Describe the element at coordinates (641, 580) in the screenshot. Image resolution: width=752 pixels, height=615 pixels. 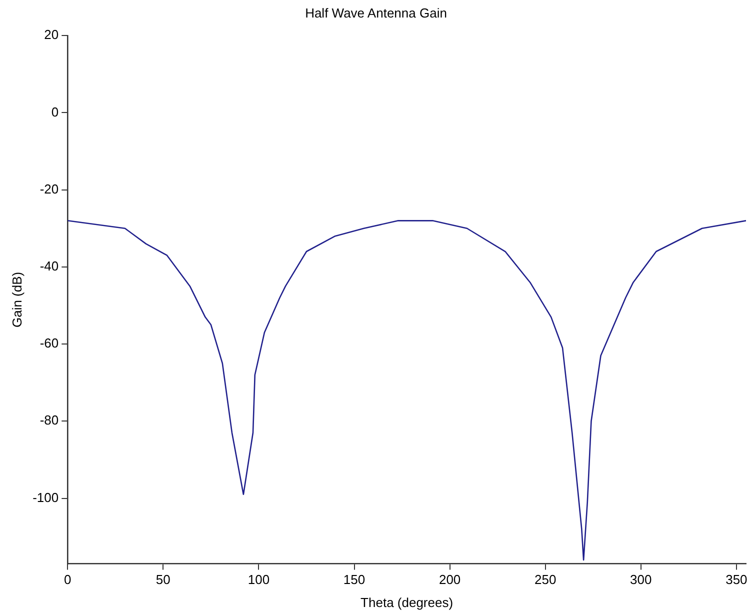
I see `x-tick-label: 300` at that location.